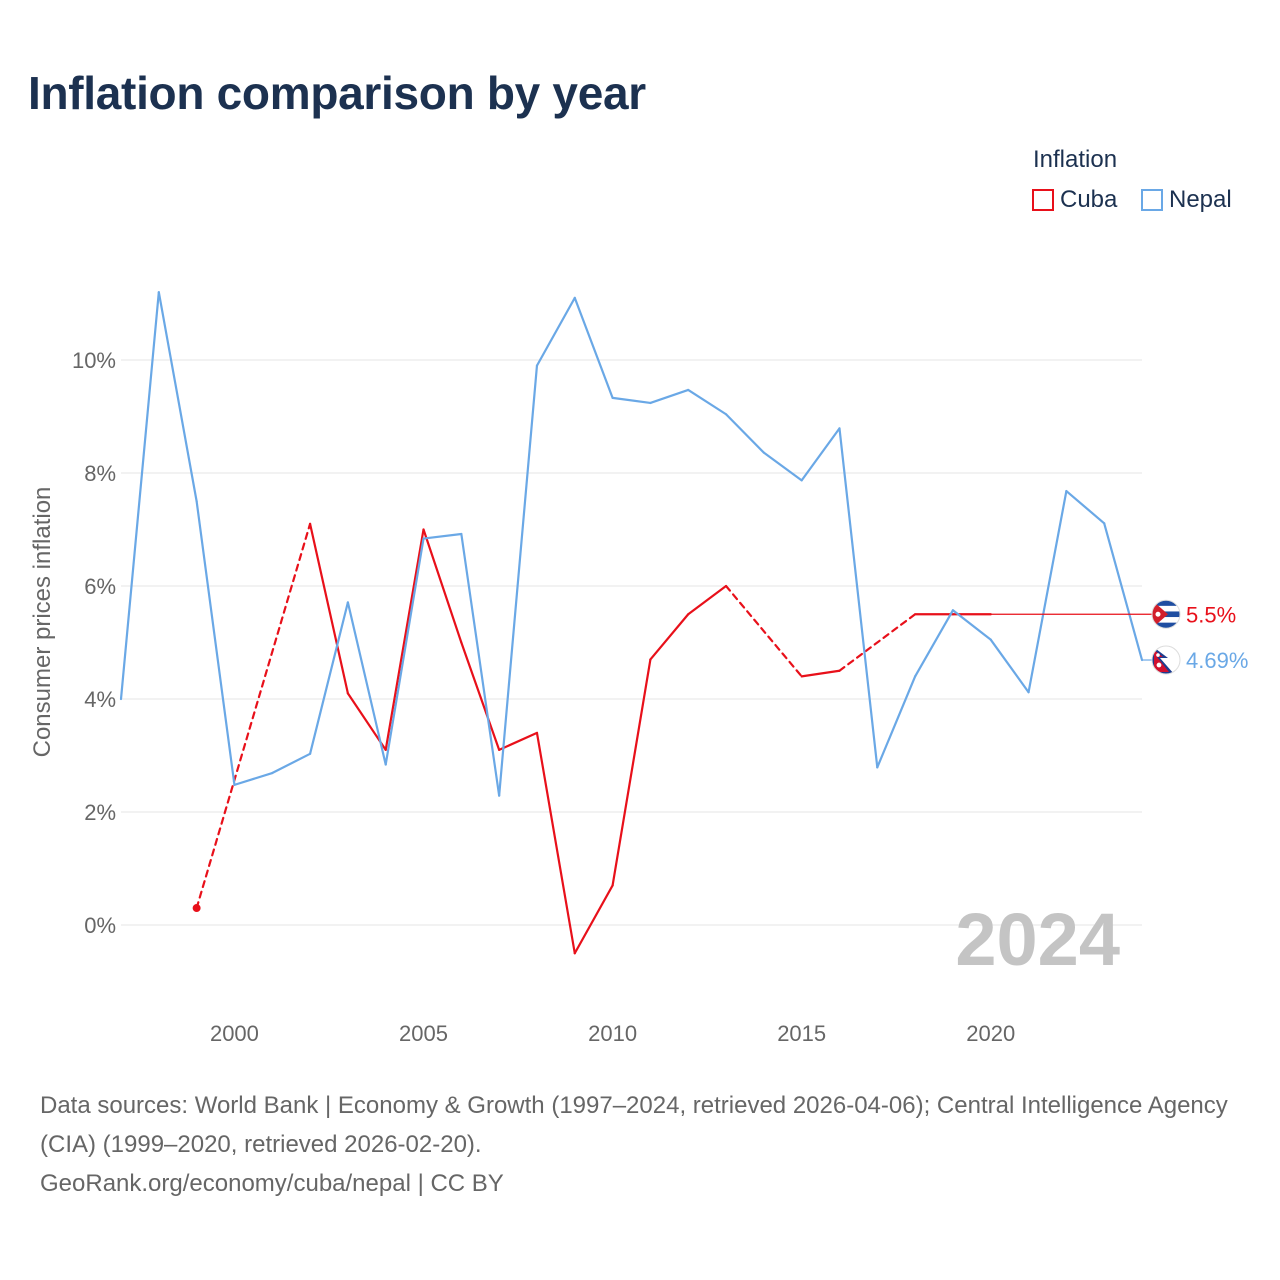 The height and width of the screenshot is (1280, 1280). Describe the element at coordinates (612, 1033) in the screenshot. I see `x-tick-label: 2010` at that location.